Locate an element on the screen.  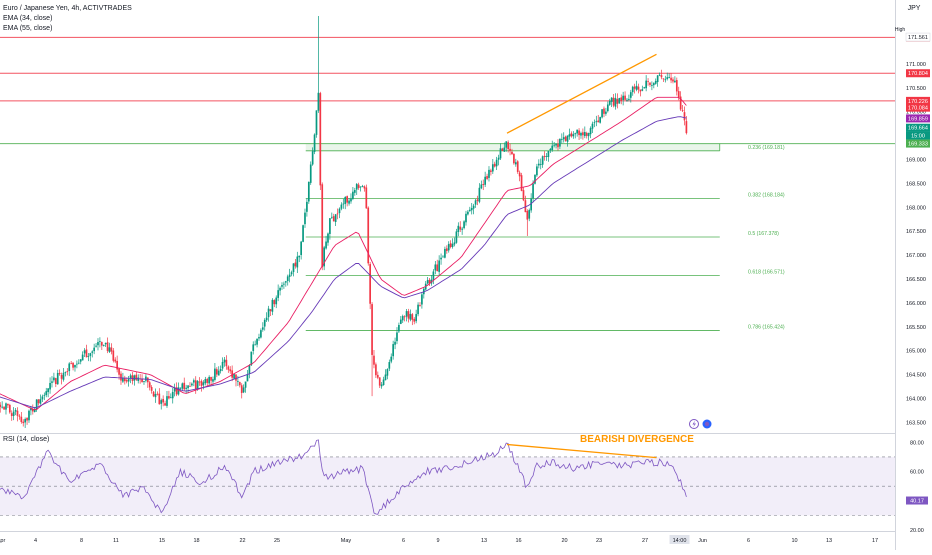
high-tag: High is located at coordinates (900, 30).